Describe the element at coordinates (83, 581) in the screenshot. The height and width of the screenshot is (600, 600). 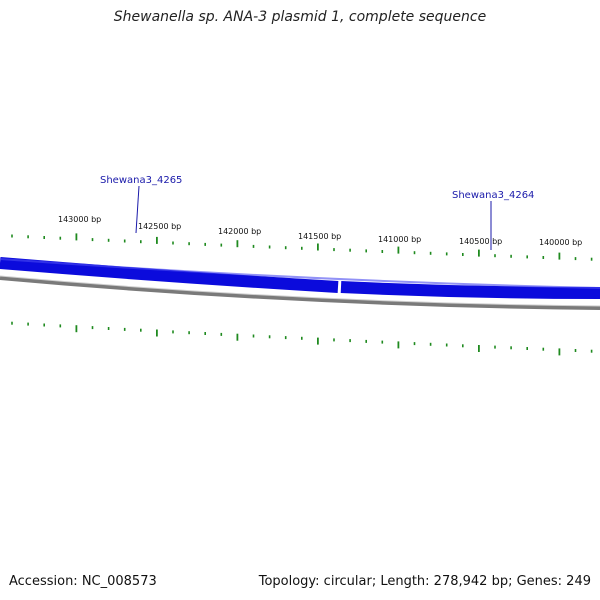
I see `accession-text: Accession: NC_008573` at that location.